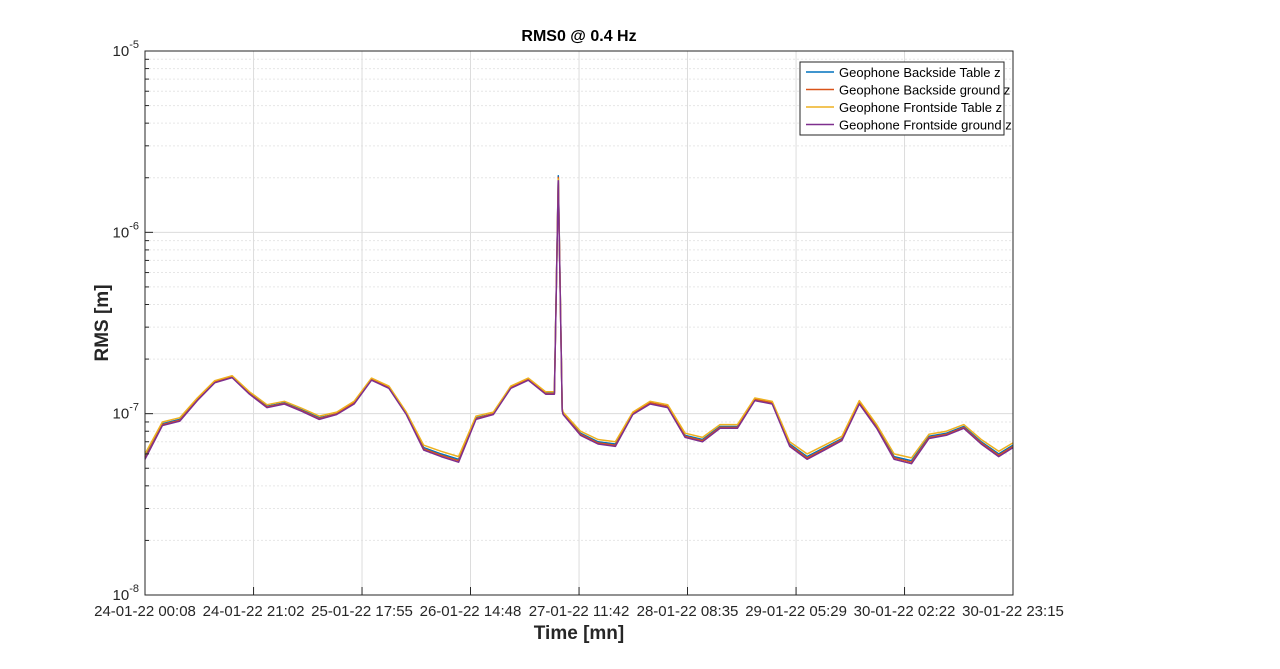  I want to click on x-tick-label: 27-01-22 11:42, so click(579, 611).